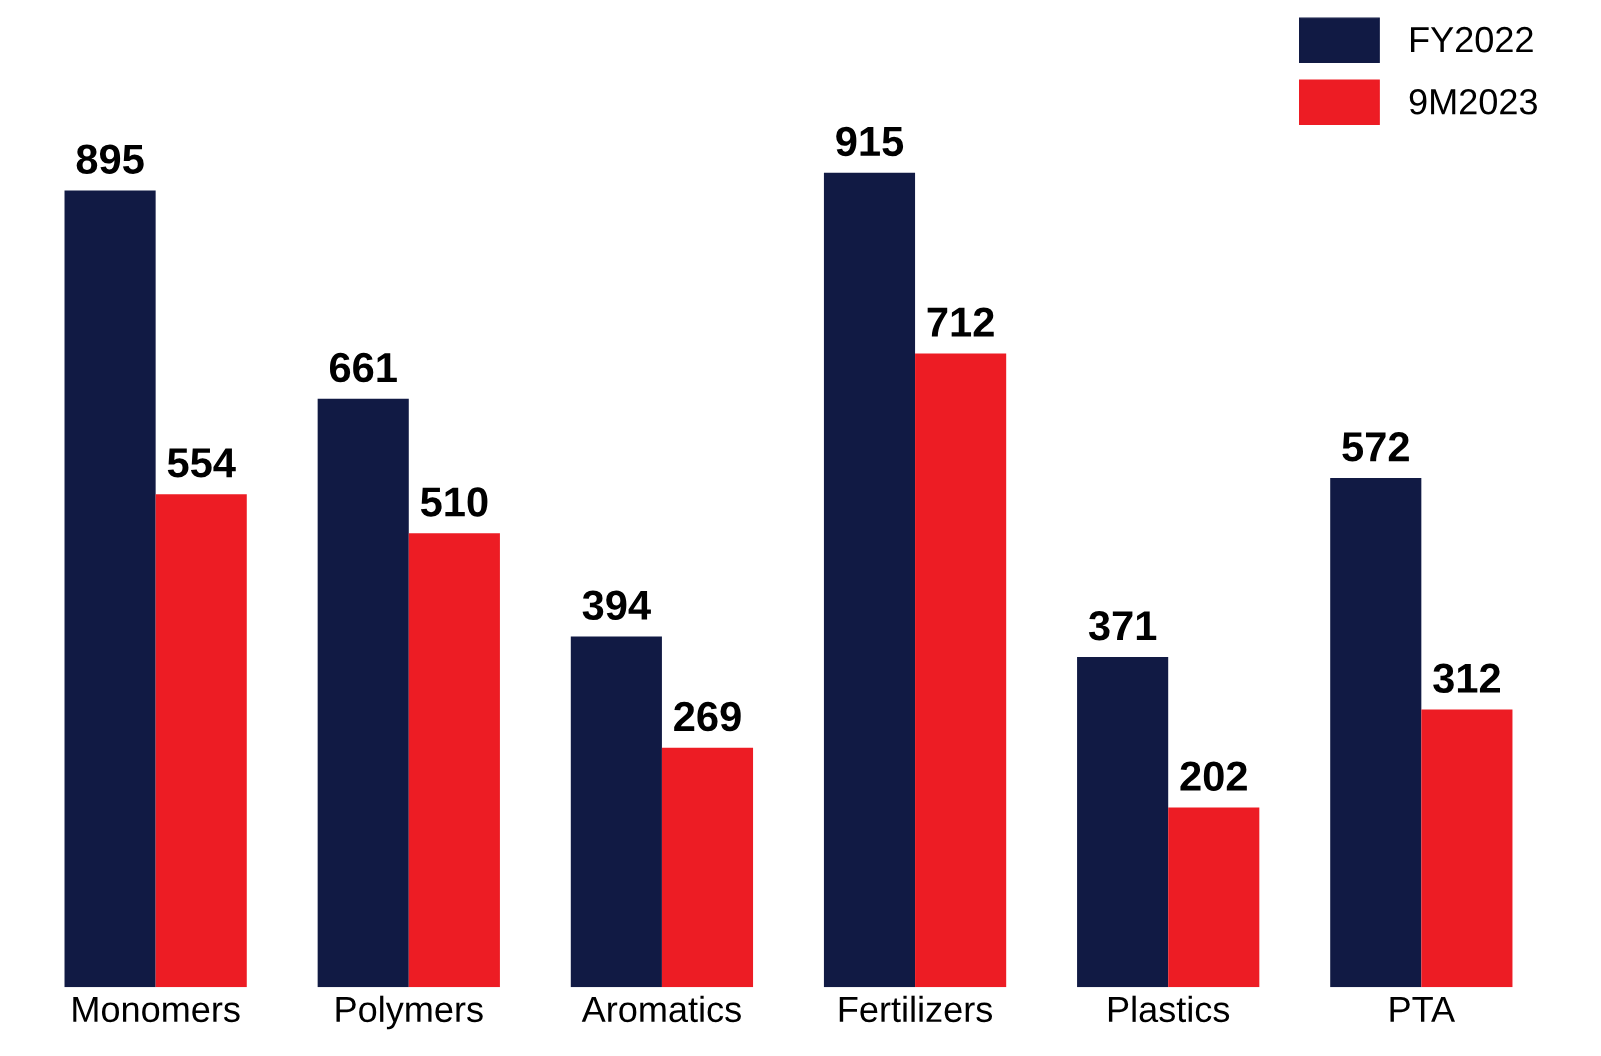 The height and width of the screenshot is (1056, 1601). I want to click on data-label: 510, so click(454, 502).